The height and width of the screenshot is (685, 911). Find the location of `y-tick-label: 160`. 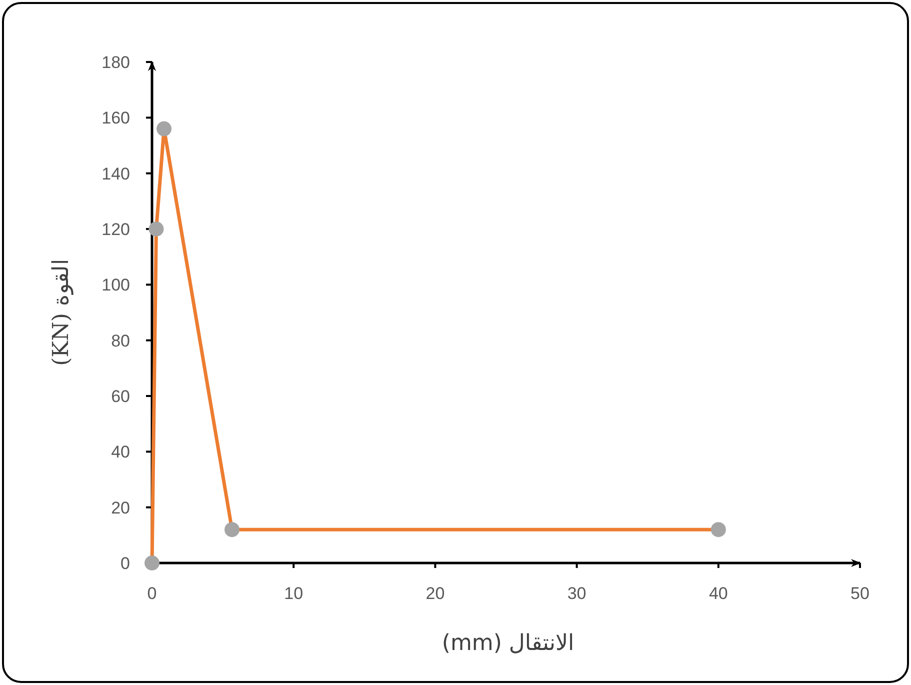

y-tick-label: 160 is located at coordinates (116, 118).